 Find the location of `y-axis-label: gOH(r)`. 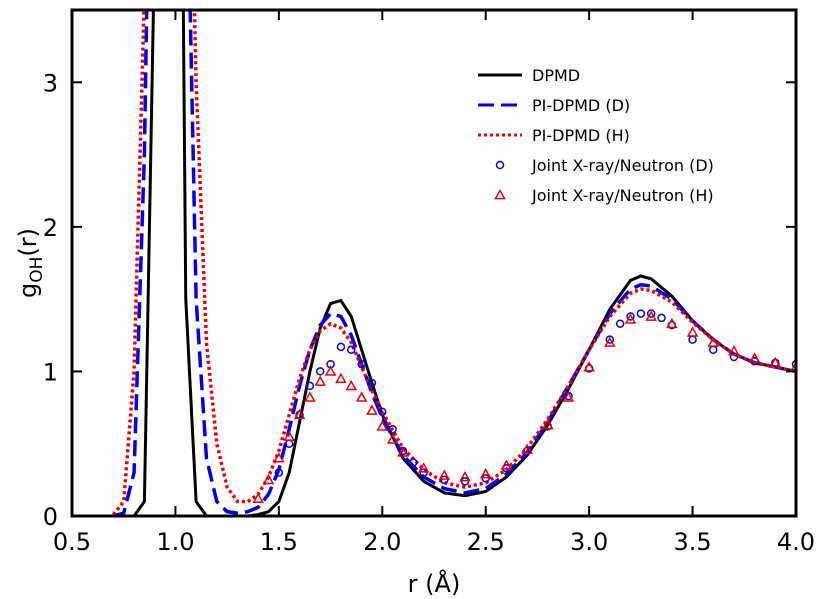

y-axis-label: gOH(r) is located at coordinates (30, 263).